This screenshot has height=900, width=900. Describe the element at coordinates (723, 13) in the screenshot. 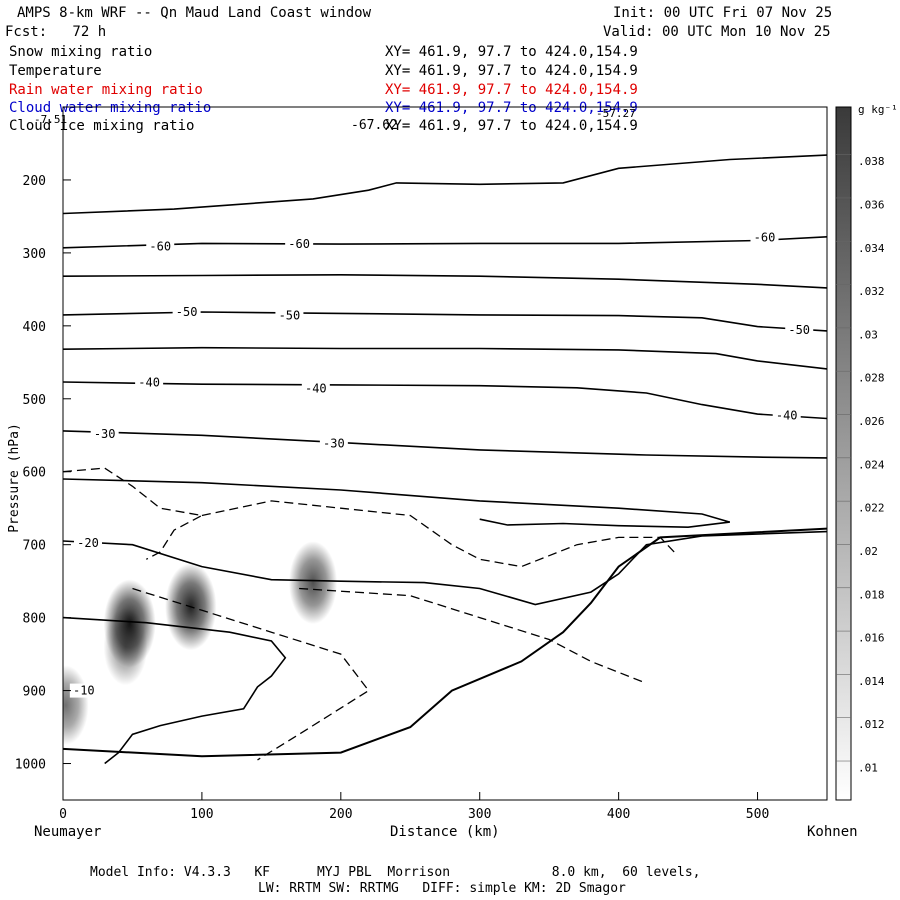

I see `header-init: Init: 00 UTC Fri 07 Nov 25` at that location.